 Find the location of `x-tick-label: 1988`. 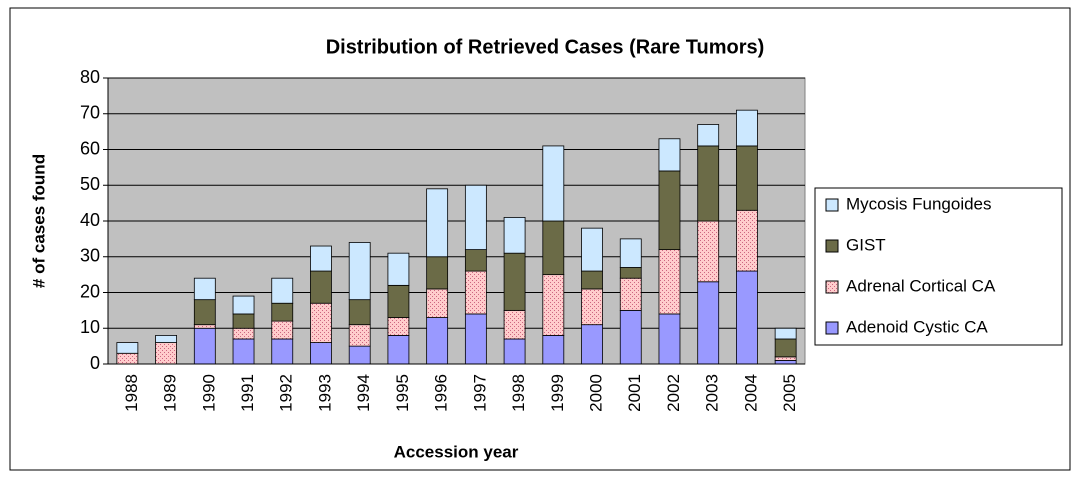

x-tick-label: 1988 is located at coordinates (131, 393).